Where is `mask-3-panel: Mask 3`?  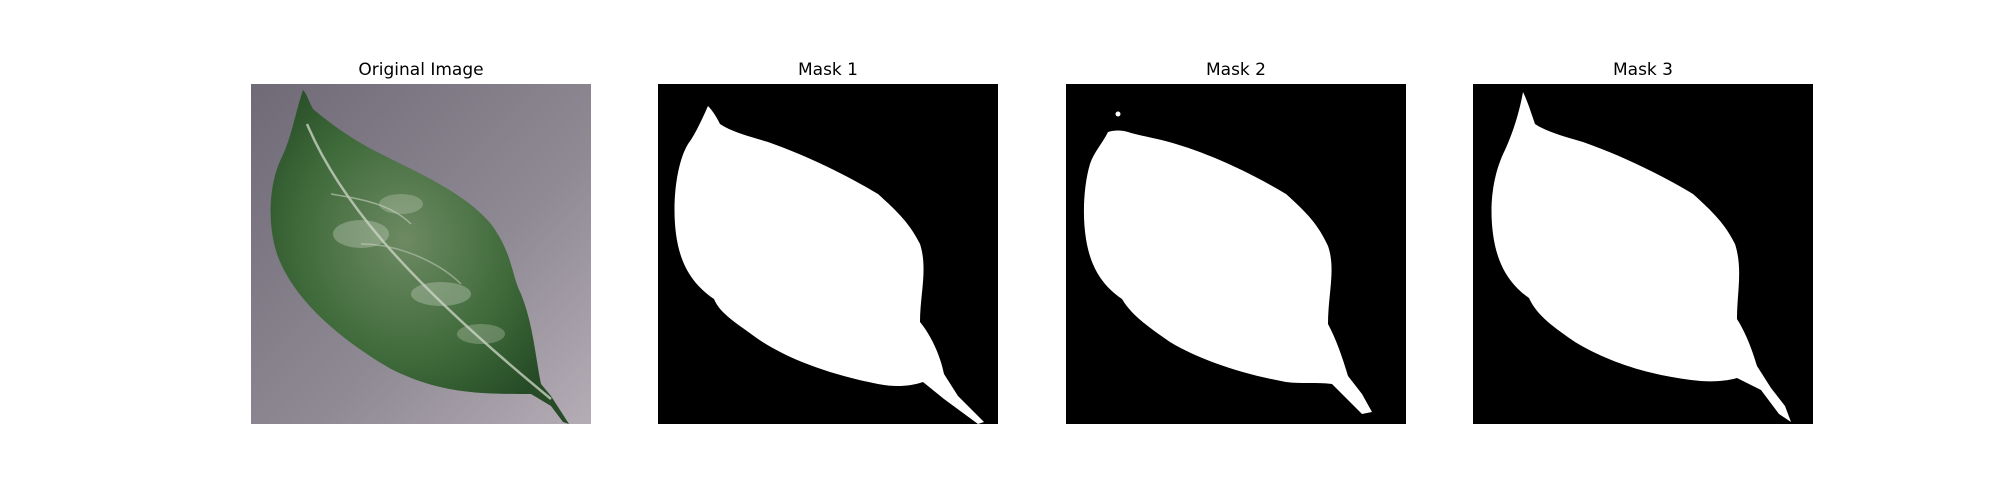
mask-3-panel: Mask 3 is located at coordinates (1643, 240).